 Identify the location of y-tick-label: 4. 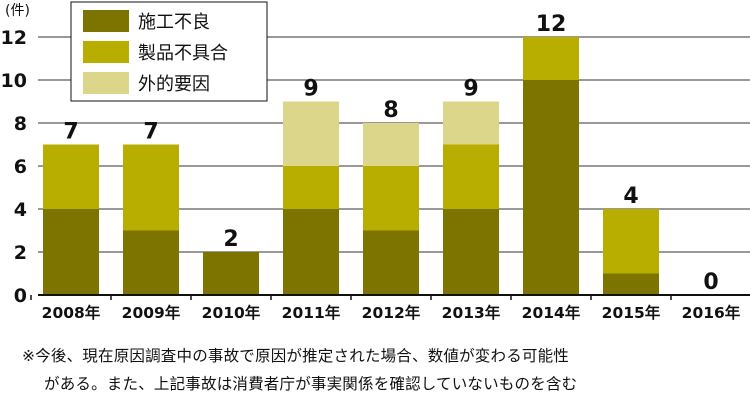
(20, 210).